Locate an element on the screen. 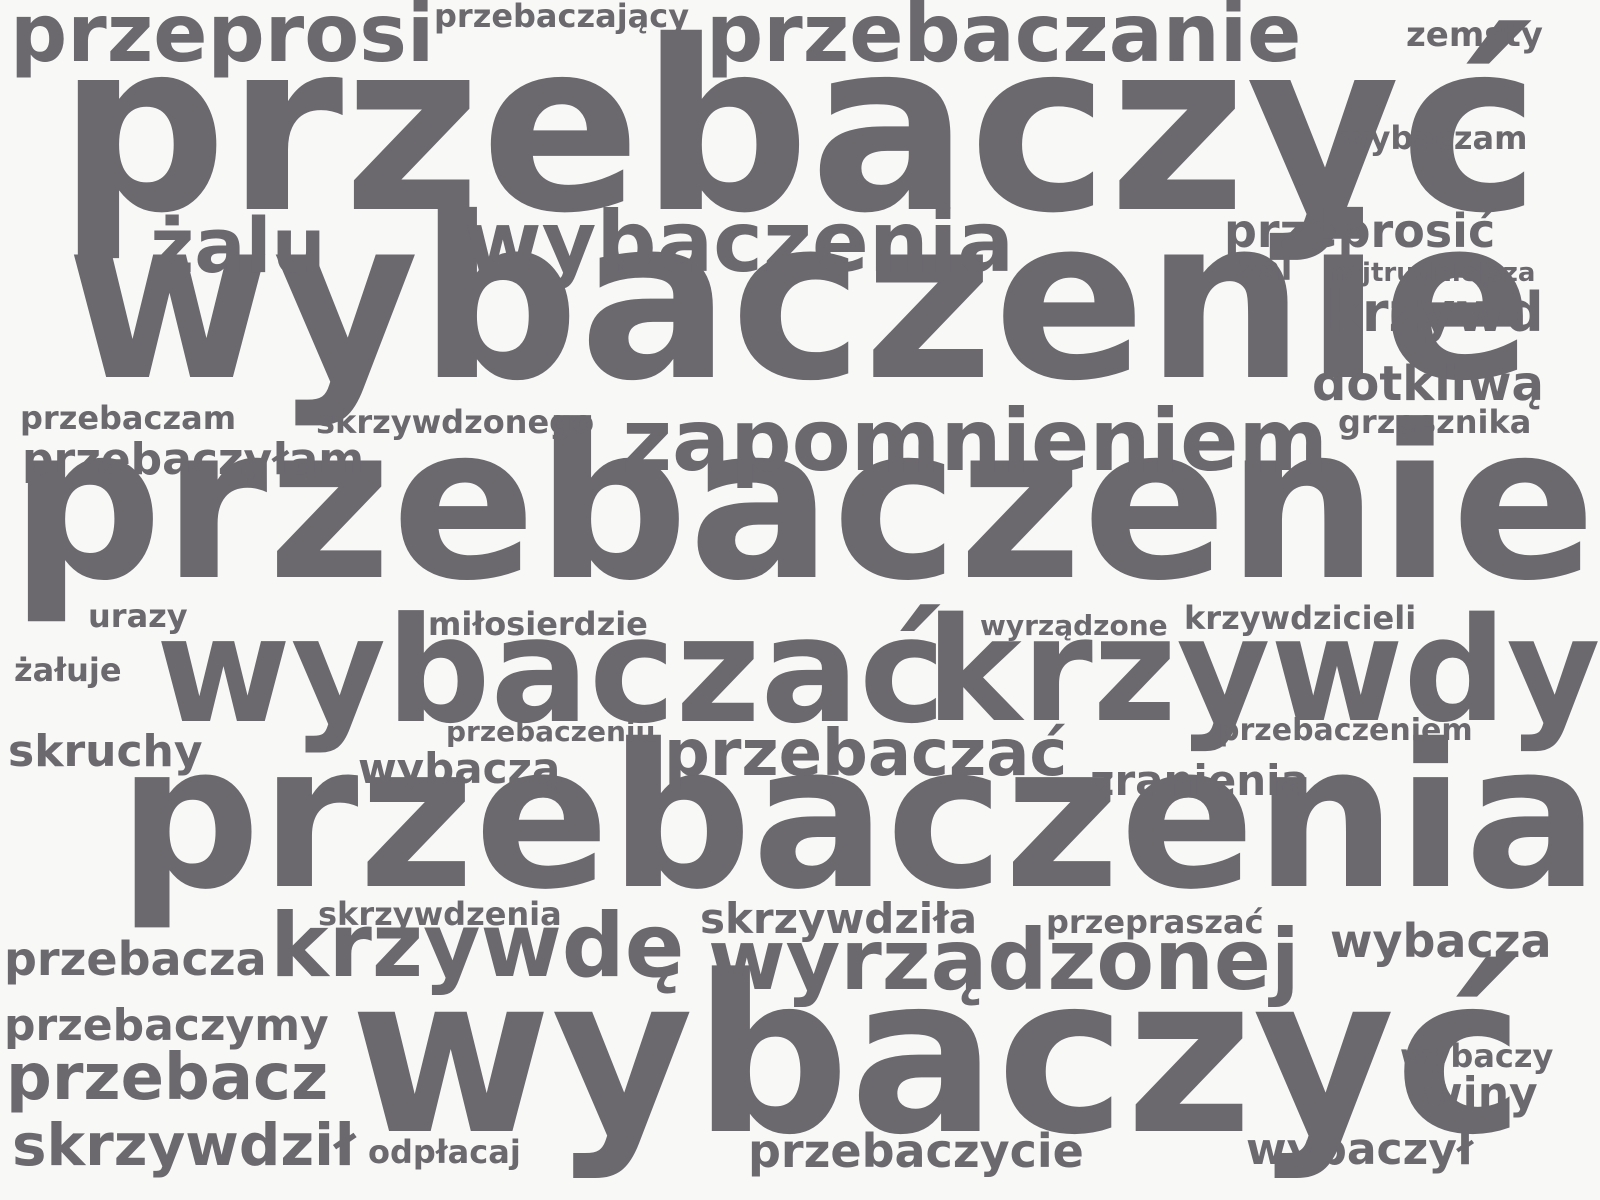 This screenshot has height=1200, width=1600. word-przebacza: przebacza is located at coordinates (135, 959).